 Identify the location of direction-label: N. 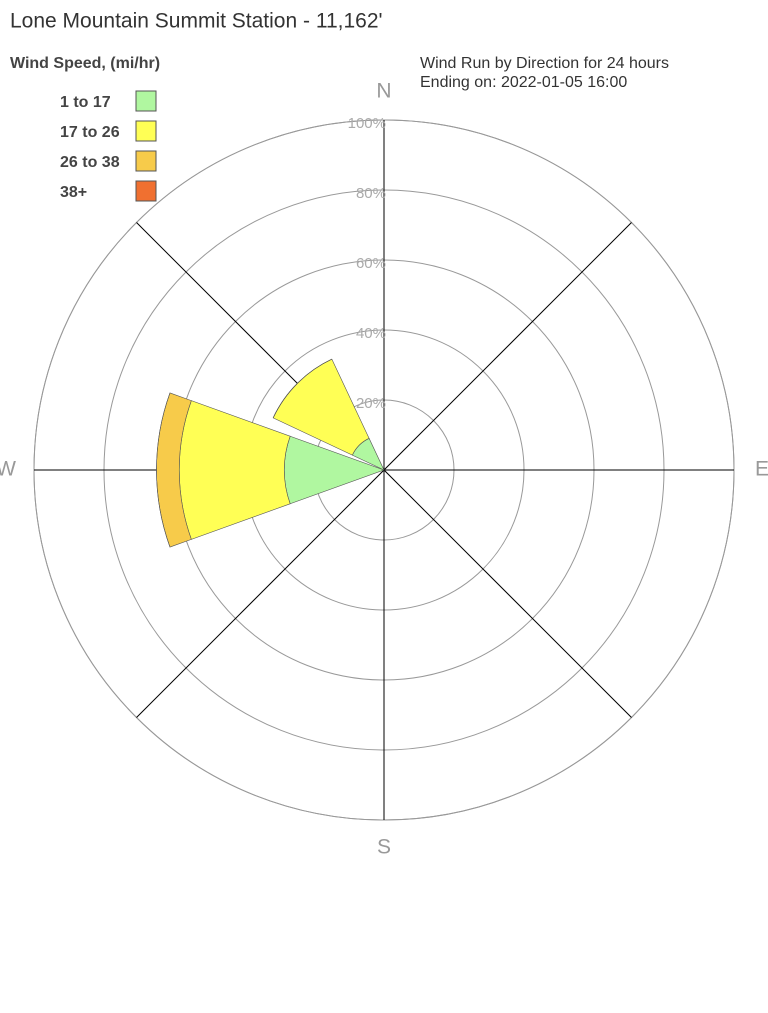
(383, 91).